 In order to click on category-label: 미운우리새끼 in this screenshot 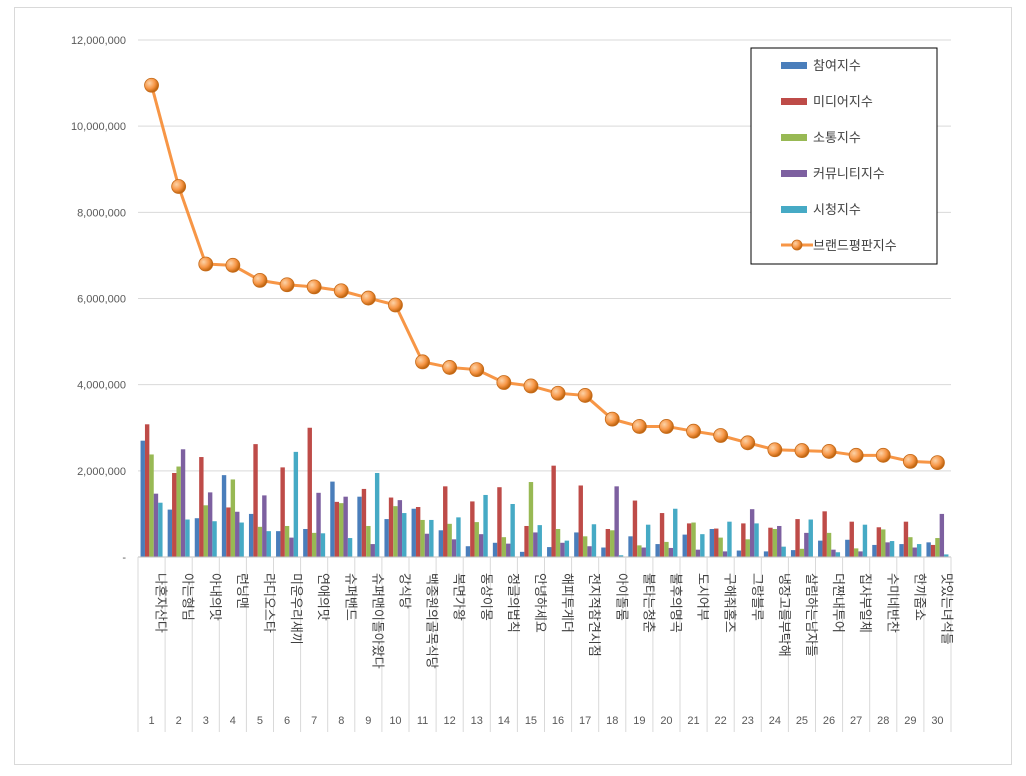, I will do `click(295, 609)`.